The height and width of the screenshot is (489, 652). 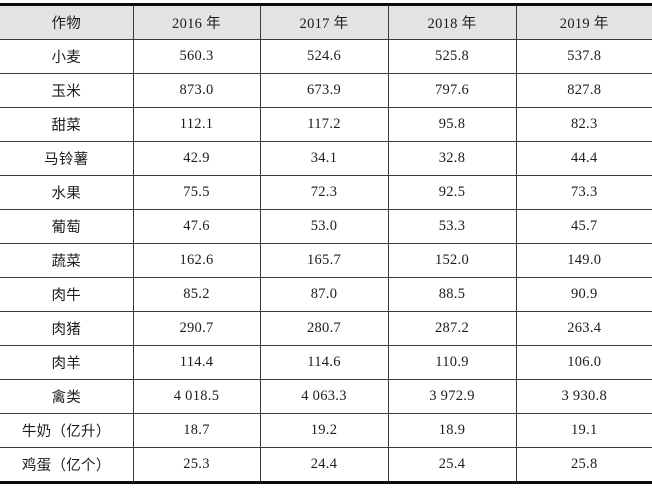 I want to click on table-cell: 32.8, so click(x=452, y=158).